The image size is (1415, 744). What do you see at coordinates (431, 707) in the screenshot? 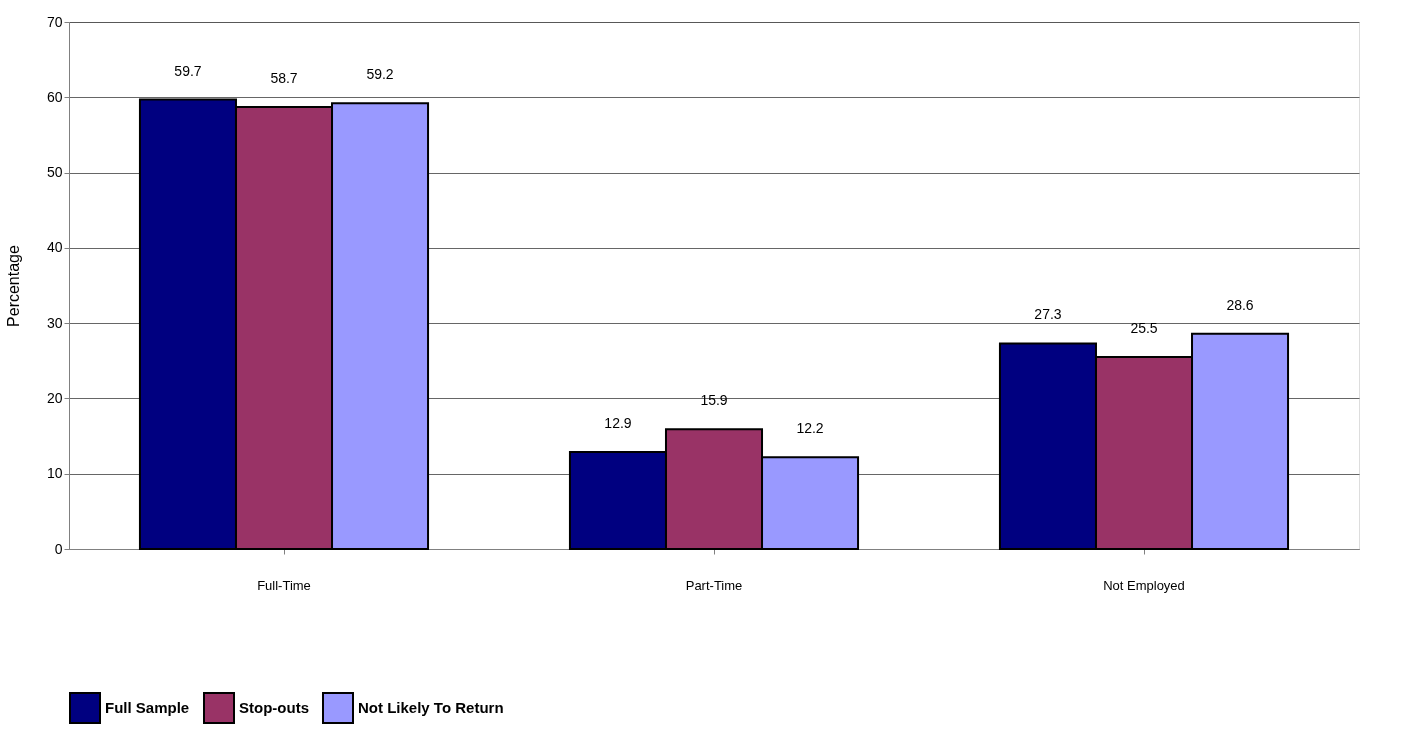
I see `legend-label: Not Likely To Return` at bounding box center [431, 707].